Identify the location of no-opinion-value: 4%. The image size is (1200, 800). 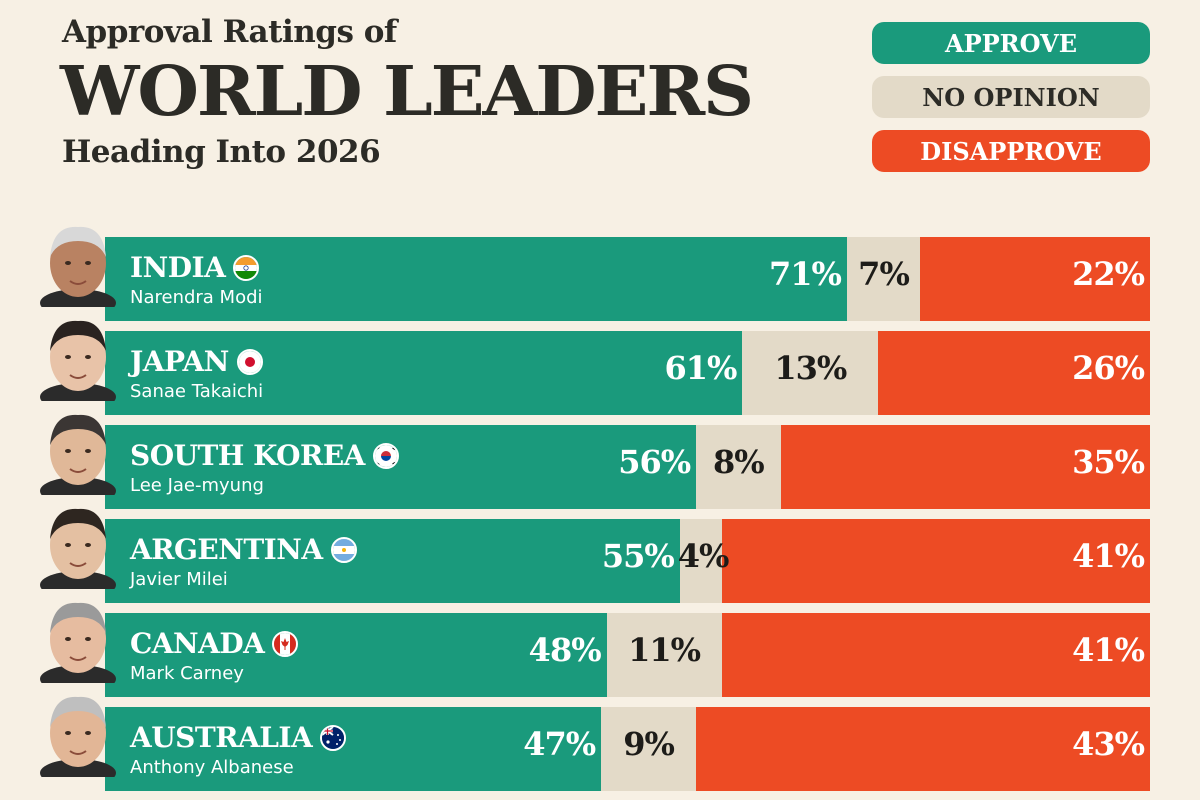
(703, 556).